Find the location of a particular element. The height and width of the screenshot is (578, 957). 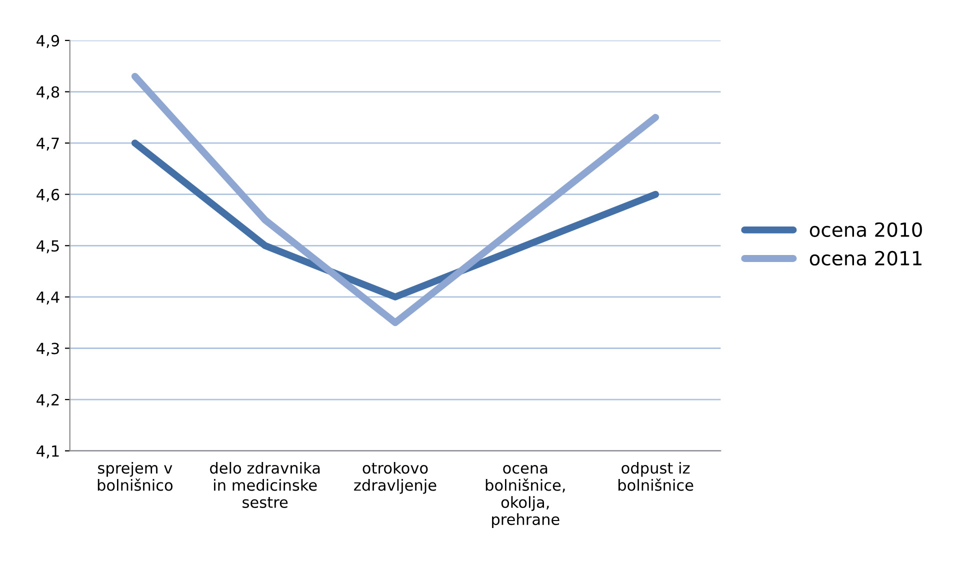

legend-label: ocena 2011 is located at coordinates (866, 258).